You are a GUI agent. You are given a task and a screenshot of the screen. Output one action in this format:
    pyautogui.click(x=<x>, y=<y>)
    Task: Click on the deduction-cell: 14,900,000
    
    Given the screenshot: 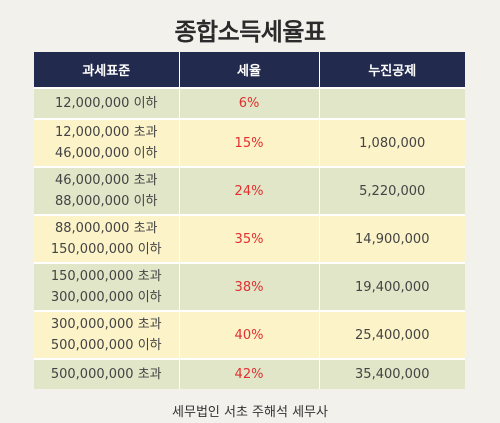 What is the action you would take?
    pyautogui.click(x=392, y=238)
    